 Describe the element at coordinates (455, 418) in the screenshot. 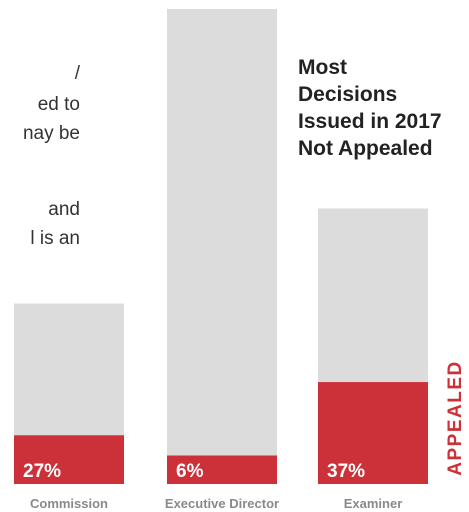

I see `appealed-side-label: APPEALED` at that location.